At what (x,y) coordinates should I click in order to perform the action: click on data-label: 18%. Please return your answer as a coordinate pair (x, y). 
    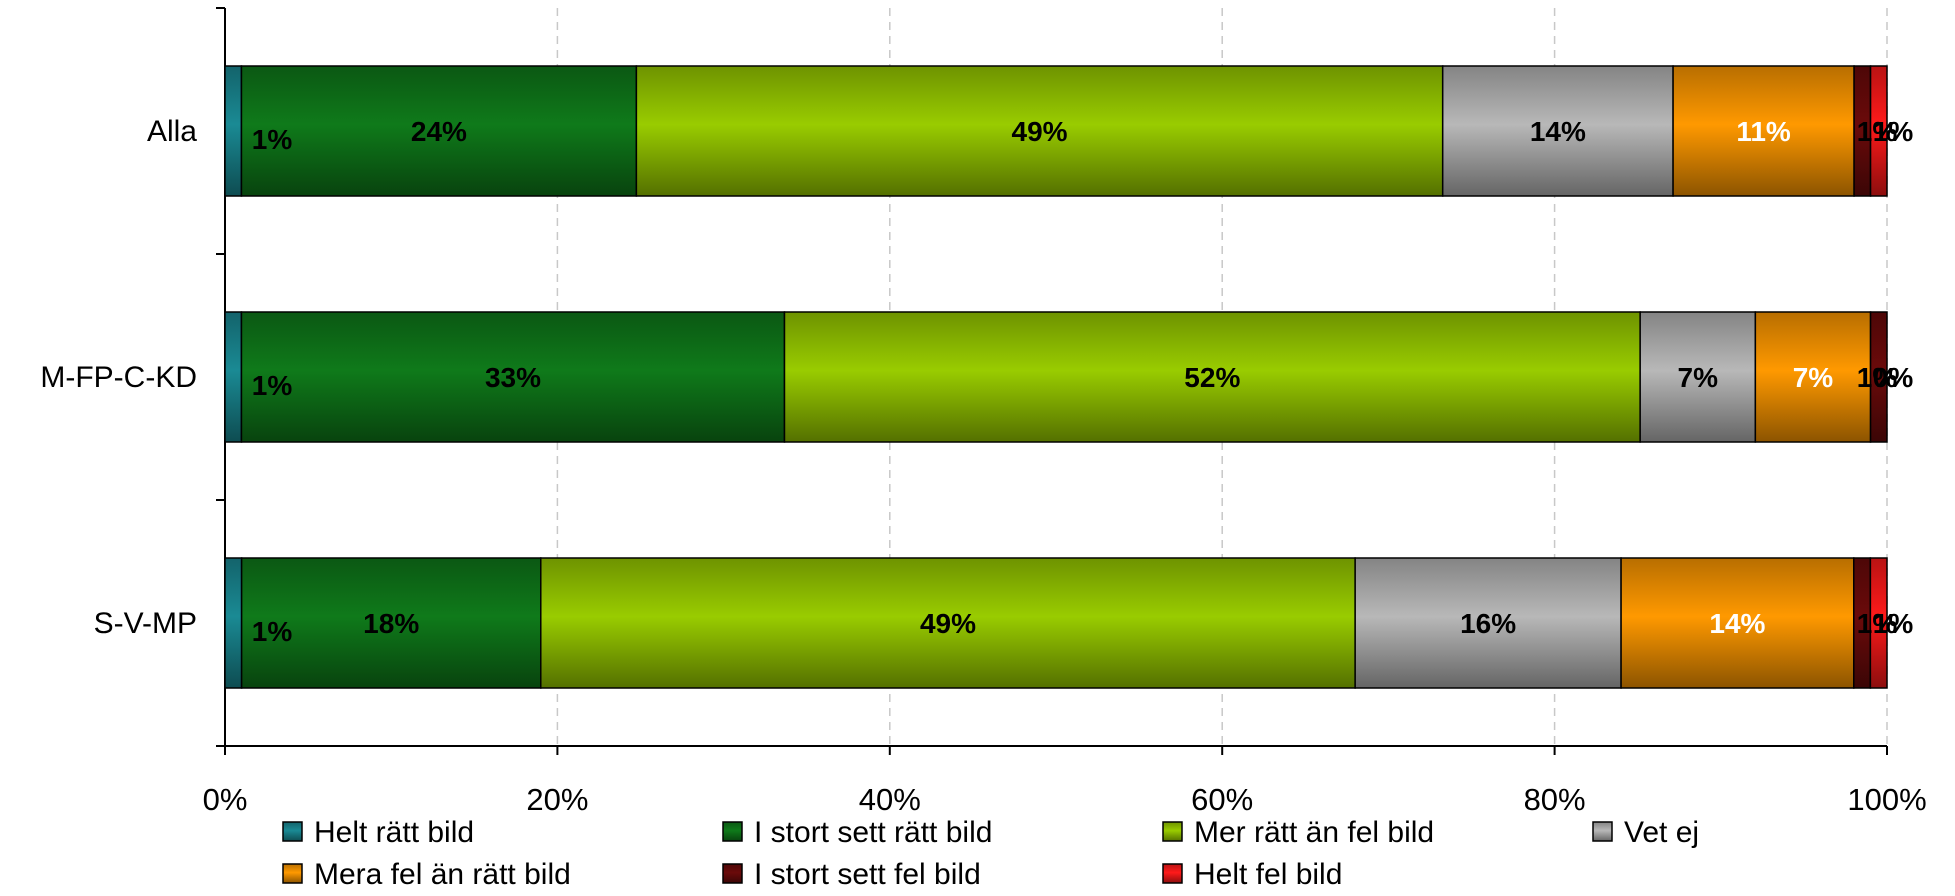
    Looking at the image, I should click on (391, 623).